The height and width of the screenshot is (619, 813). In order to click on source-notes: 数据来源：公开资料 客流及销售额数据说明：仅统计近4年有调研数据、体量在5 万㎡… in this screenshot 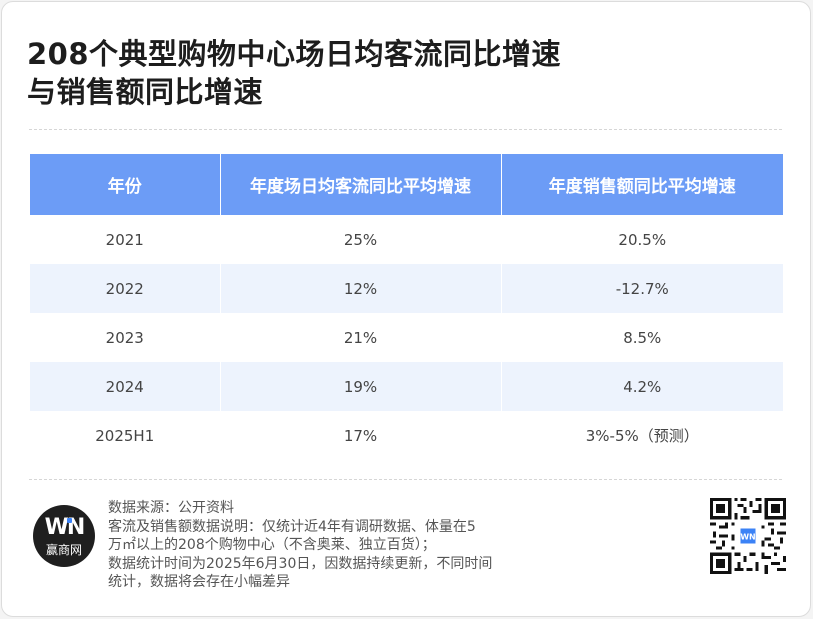, I will do `click(328, 545)`.